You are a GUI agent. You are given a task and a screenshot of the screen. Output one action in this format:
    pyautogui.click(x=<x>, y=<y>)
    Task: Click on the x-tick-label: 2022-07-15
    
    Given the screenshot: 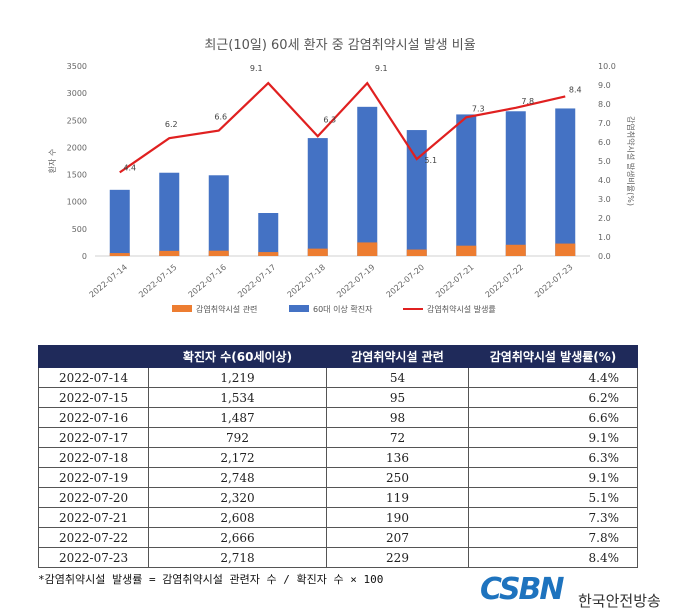 What is the action you would take?
    pyautogui.click(x=157, y=281)
    